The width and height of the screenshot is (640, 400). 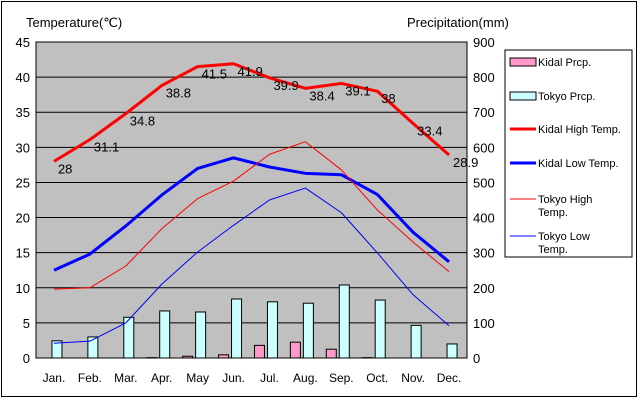 What do you see at coordinates (484, 288) in the screenshot?
I see `right-tick-label: 200` at bounding box center [484, 288].